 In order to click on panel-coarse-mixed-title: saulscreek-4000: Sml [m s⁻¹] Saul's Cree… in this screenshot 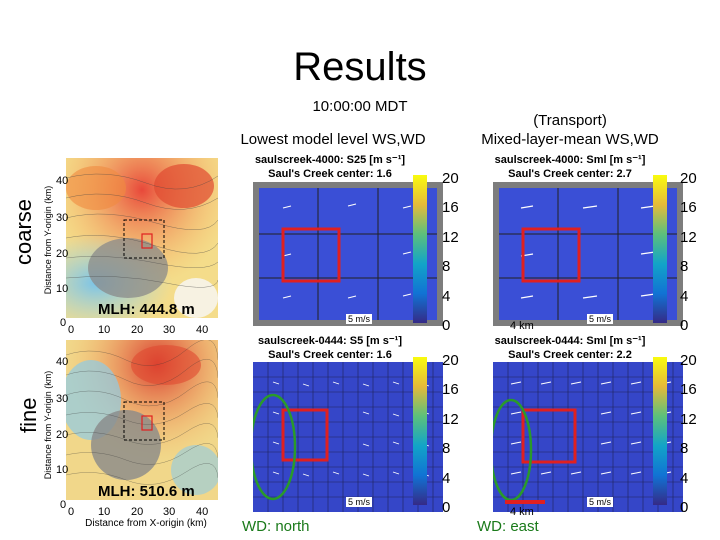, I will do `click(570, 167)`.